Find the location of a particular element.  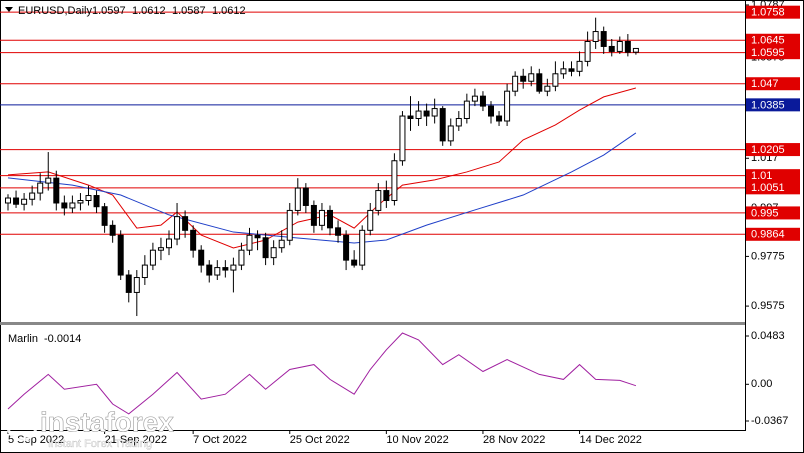

open-value: 1.0597 is located at coordinates (109, 11).